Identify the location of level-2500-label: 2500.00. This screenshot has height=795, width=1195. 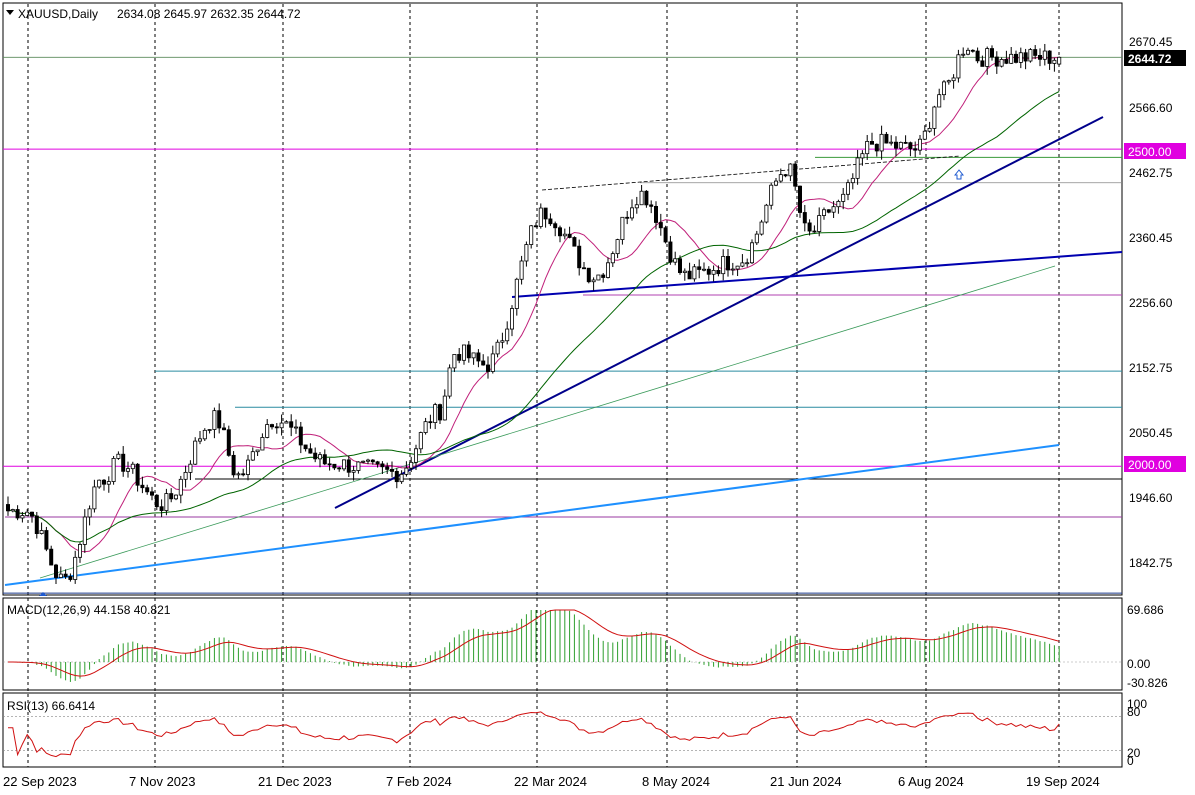
(1150, 152).